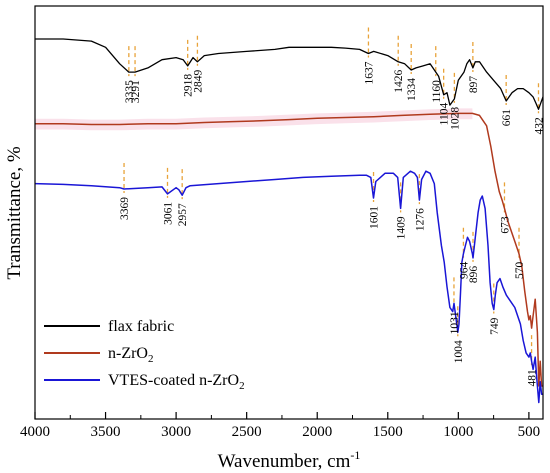  Describe the element at coordinates (35, 432) in the screenshot. I see `x-tick-label-4000: 4000` at that location.